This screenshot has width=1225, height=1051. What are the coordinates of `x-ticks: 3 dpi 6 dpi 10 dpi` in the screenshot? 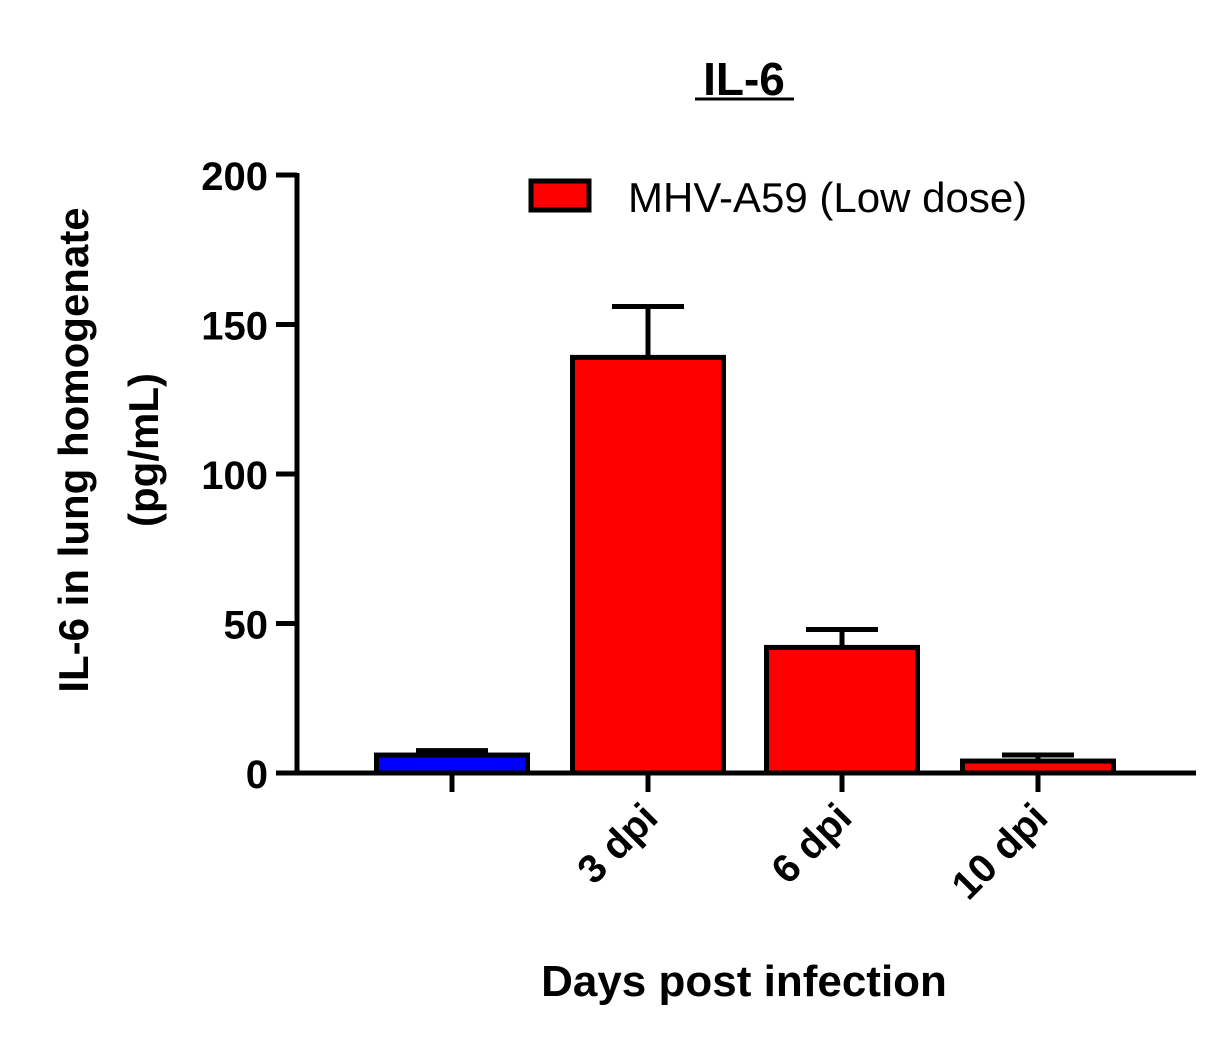 It's located at (753, 840).